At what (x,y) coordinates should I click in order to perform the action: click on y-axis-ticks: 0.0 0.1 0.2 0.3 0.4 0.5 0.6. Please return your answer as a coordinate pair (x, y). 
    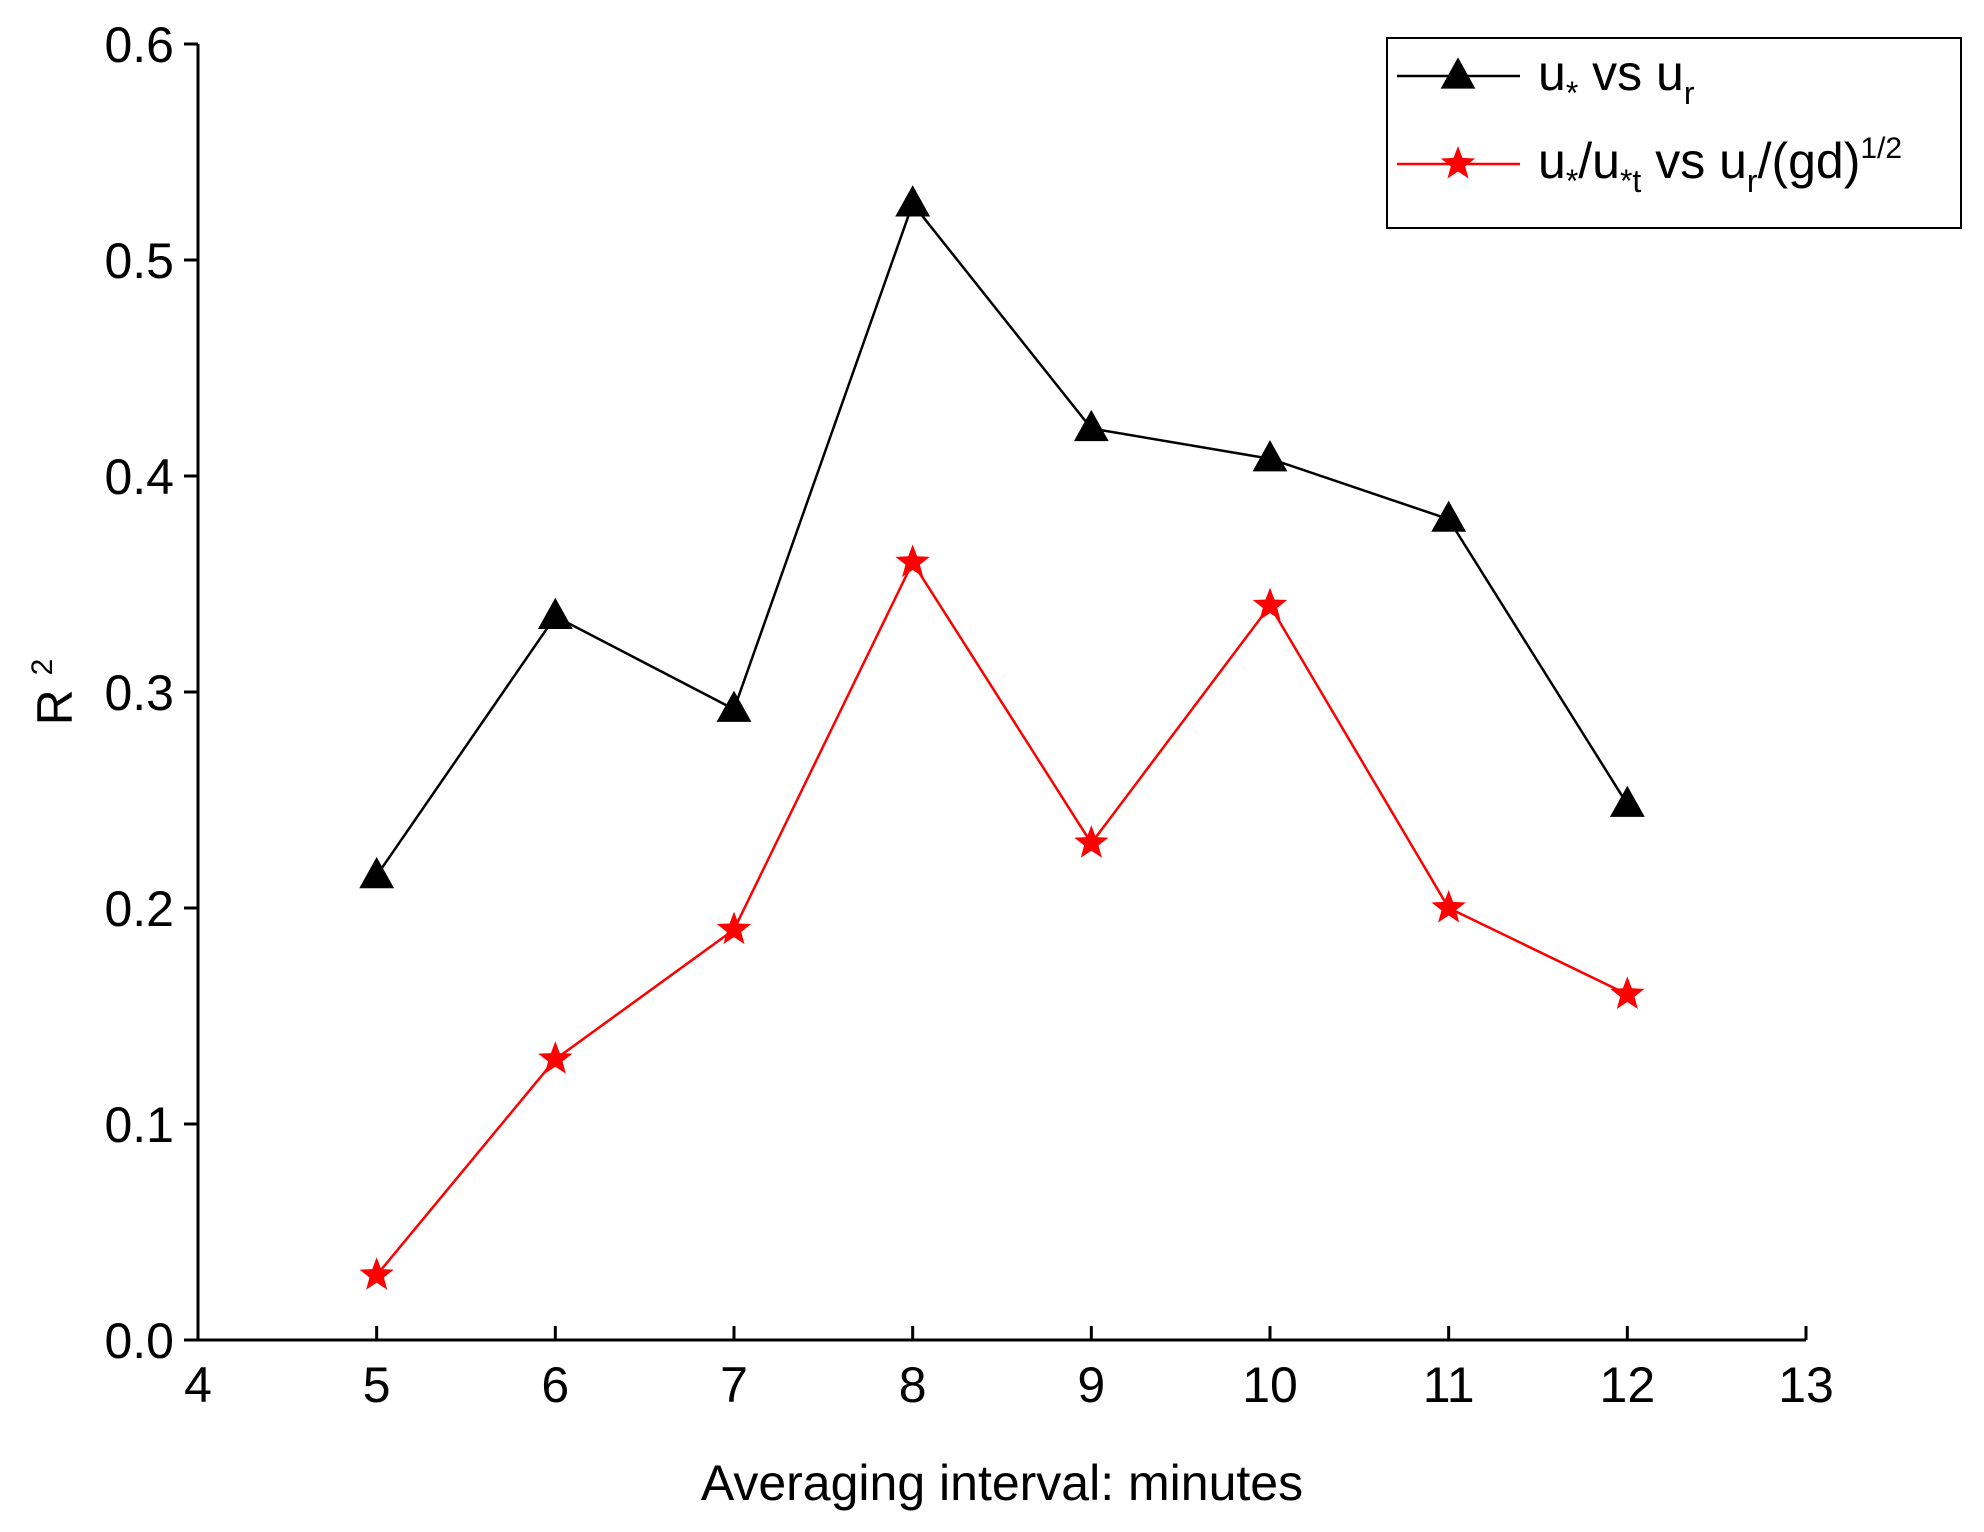
    Looking at the image, I should click on (151, 693).